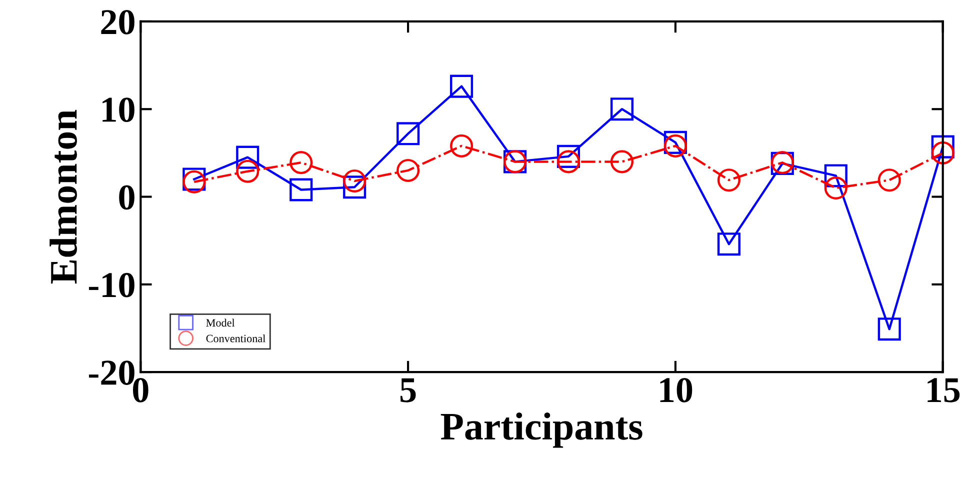 The image size is (970, 477). What do you see at coordinates (117, 22) in the screenshot?
I see `y-tick-label: 20` at bounding box center [117, 22].